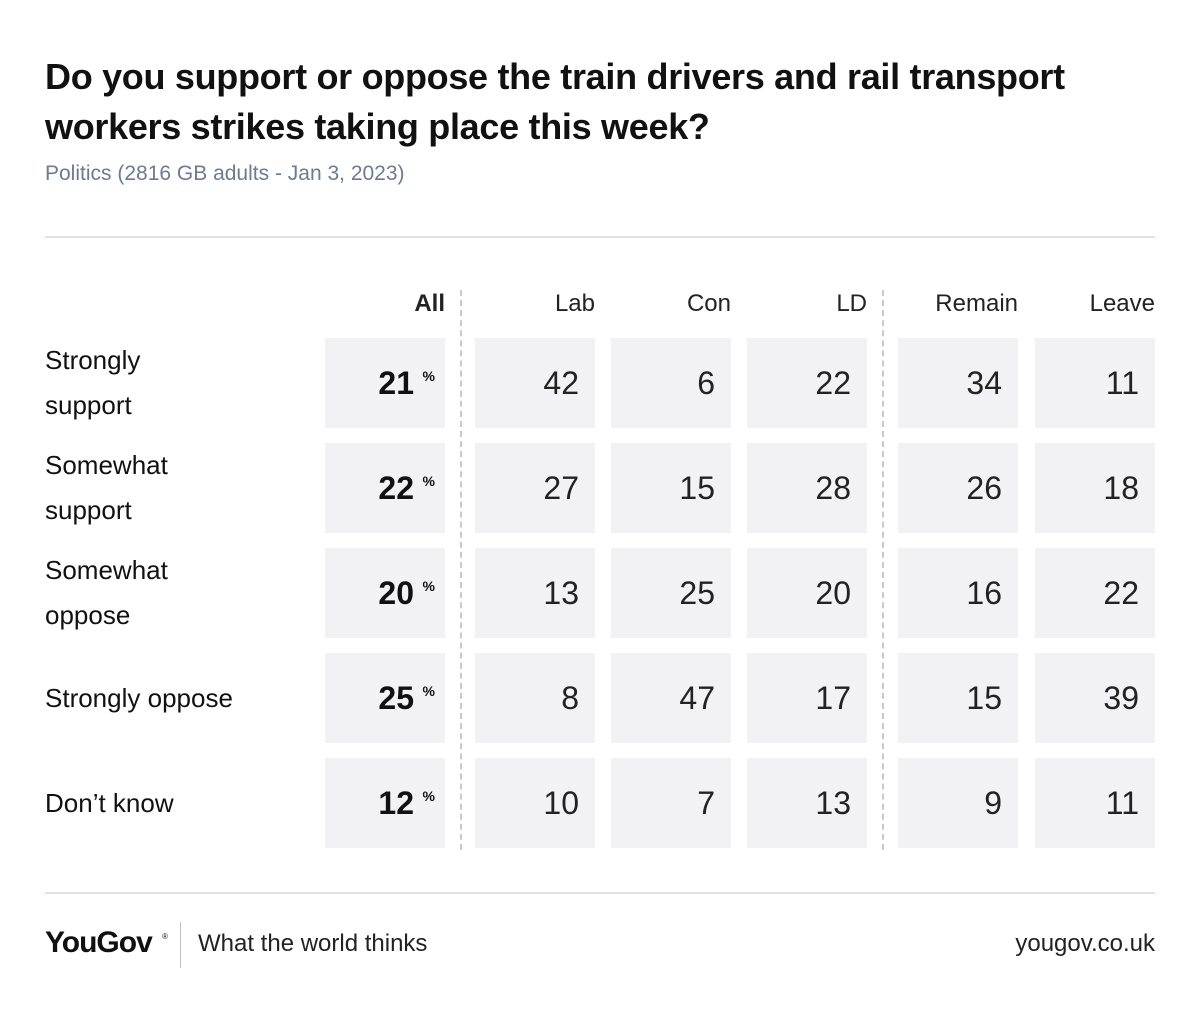  I want to click on data-cell: 20%, so click(385, 593).